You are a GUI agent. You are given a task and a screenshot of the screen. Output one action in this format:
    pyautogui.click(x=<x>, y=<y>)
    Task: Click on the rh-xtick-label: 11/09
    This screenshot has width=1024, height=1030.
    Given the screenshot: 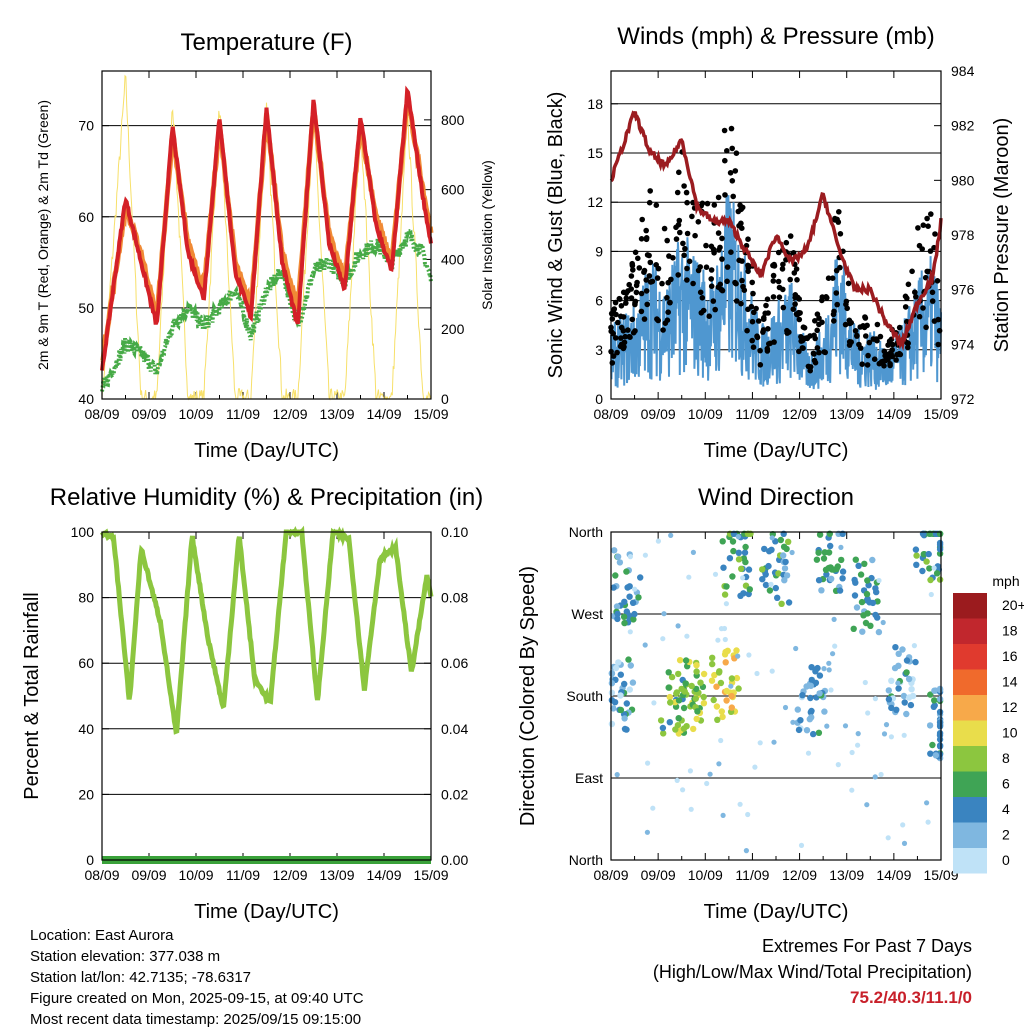 What is the action you would take?
    pyautogui.click(x=243, y=875)
    